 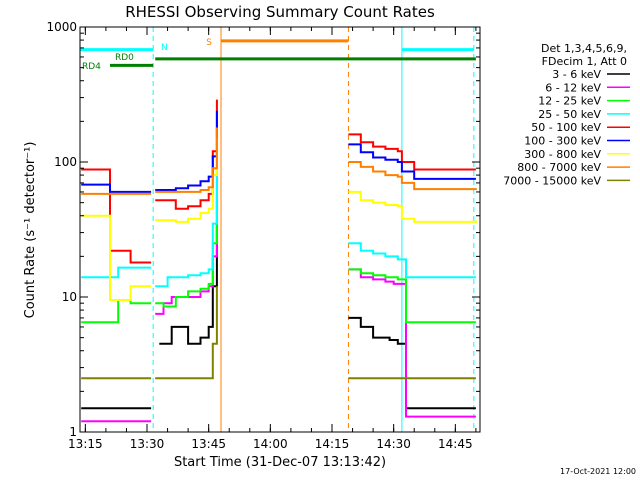 What do you see at coordinates (91, 67) in the screenshot?
I see `flag-label-rd4: RD4` at bounding box center [91, 67].